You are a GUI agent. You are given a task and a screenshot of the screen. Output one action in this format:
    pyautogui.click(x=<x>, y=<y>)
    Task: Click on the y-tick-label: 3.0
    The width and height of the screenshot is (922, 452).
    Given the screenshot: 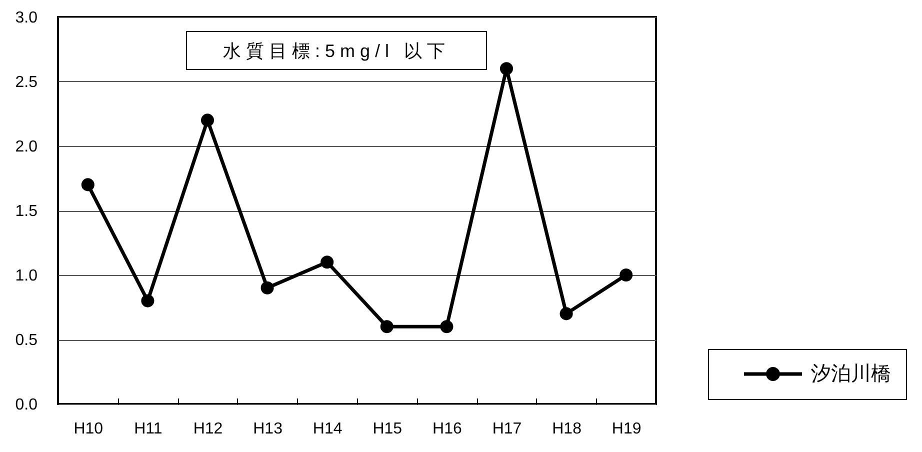 What is the action you would take?
    pyautogui.click(x=26, y=18)
    